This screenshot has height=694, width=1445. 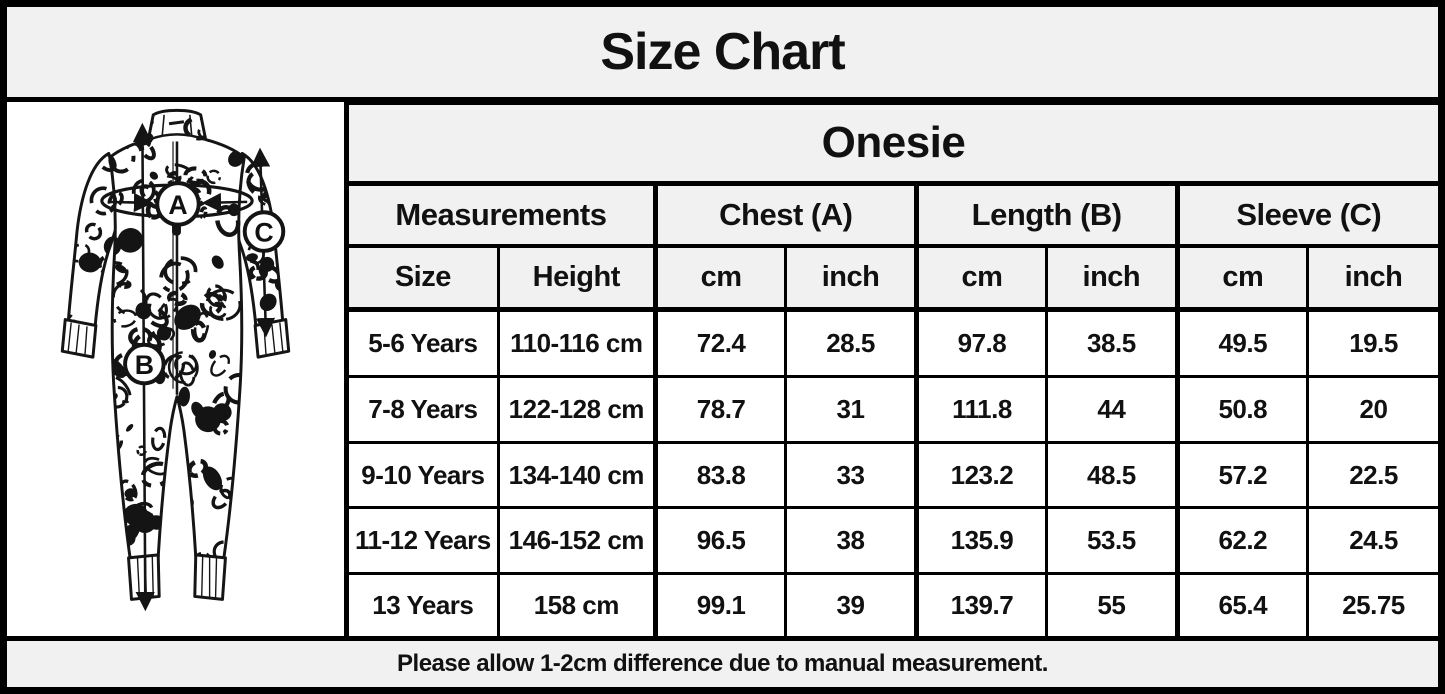 What do you see at coordinates (576, 603) in the screenshot?
I see `height-cell: 158 cm` at bounding box center [576, 603].